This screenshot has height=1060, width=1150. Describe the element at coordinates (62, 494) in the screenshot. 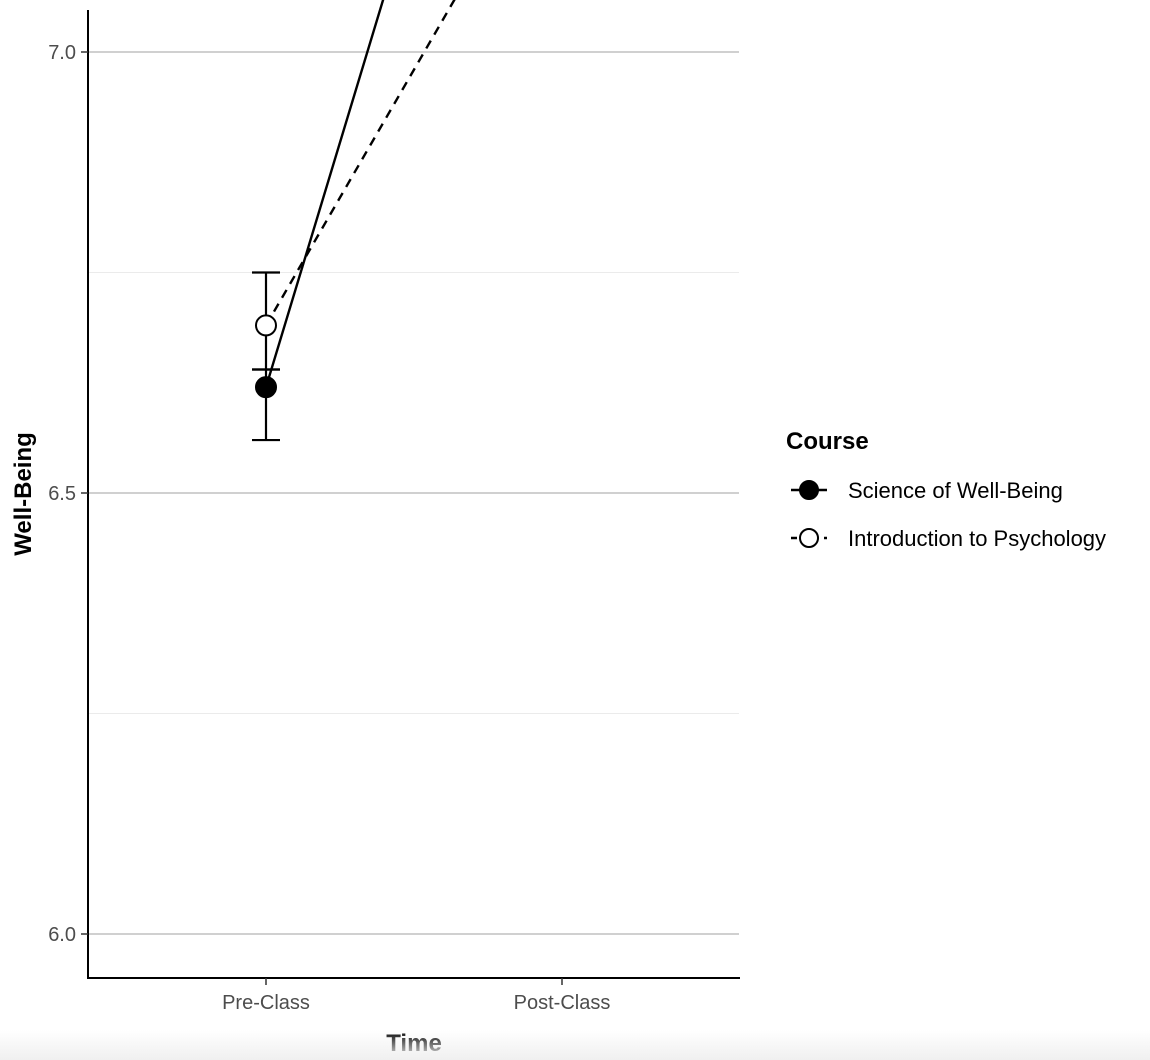

I see `y-tick-label: 6.5` at that location.